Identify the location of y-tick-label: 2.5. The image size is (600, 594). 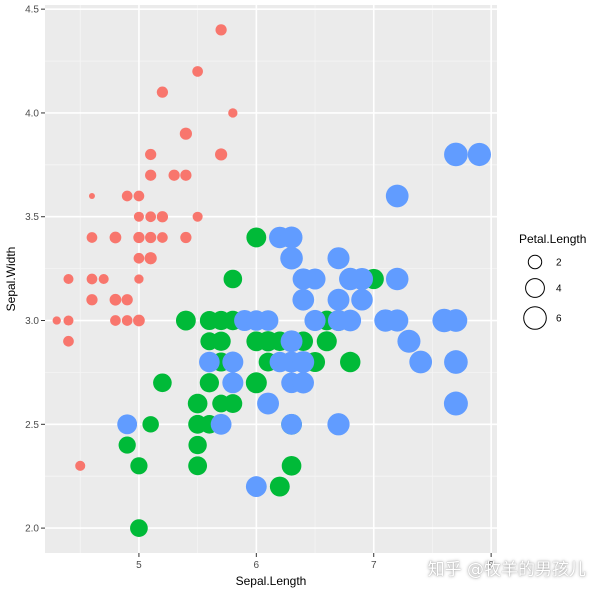
(32, 425).